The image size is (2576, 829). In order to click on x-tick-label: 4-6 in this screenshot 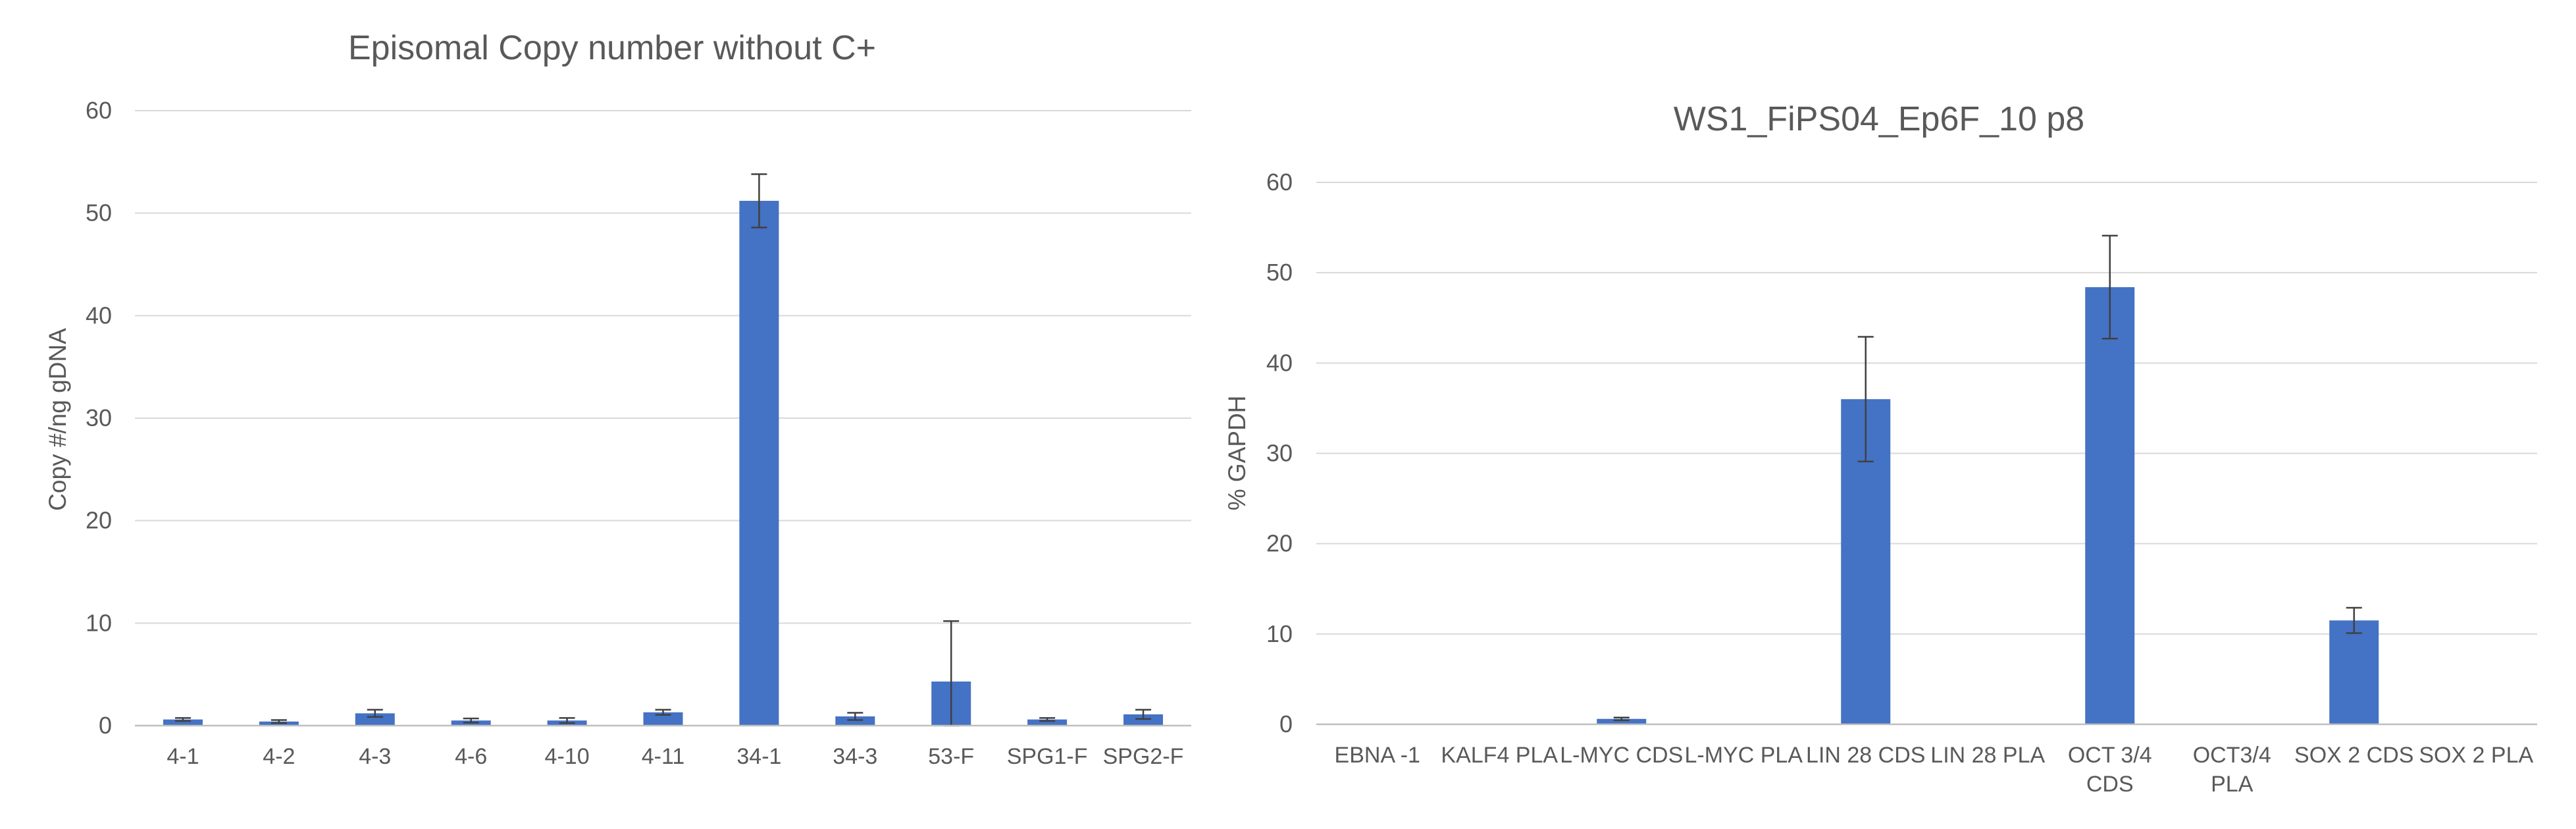, I will do `click(471, 757)`.